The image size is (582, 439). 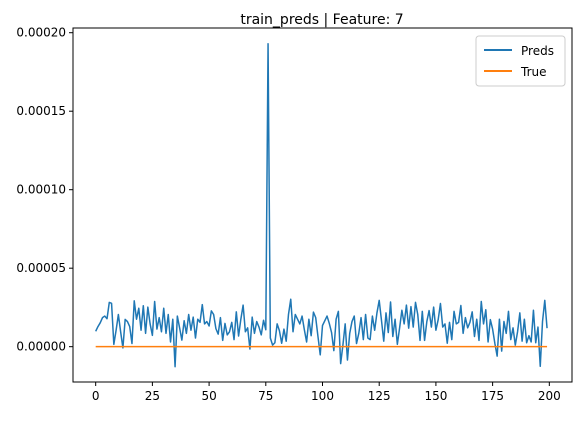 I want to click on x-tick-label: 100, so click(x=322, y=396).